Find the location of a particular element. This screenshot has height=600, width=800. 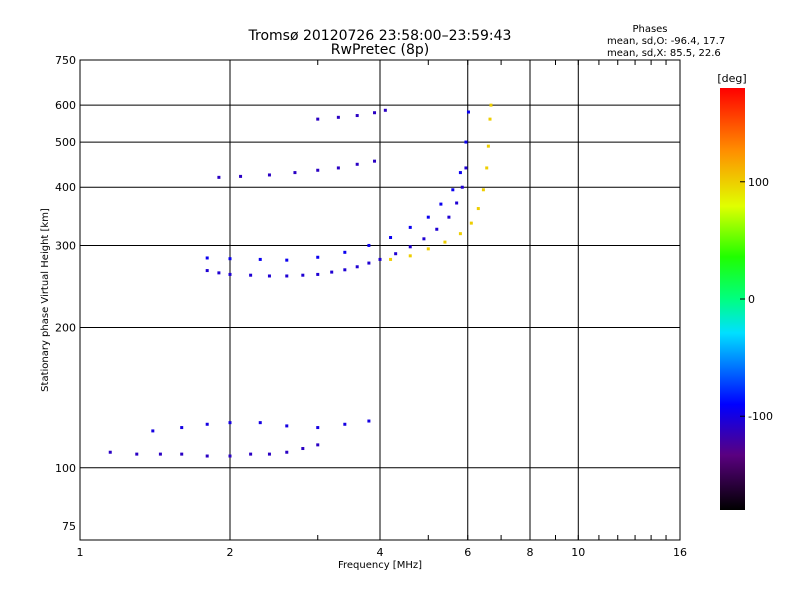

x-tick-label: 16 is located at coordinates (680, 552).